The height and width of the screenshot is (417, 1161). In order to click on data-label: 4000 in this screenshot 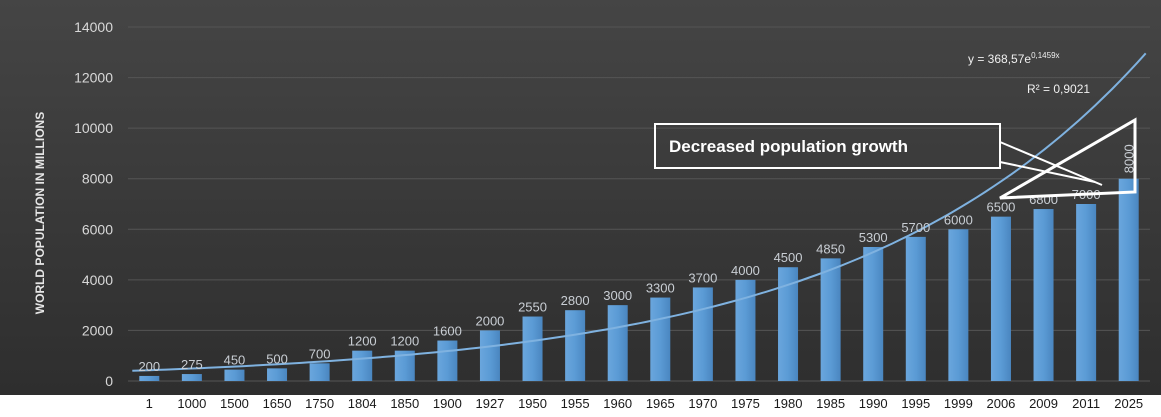, I will do `click(745, 270)`.